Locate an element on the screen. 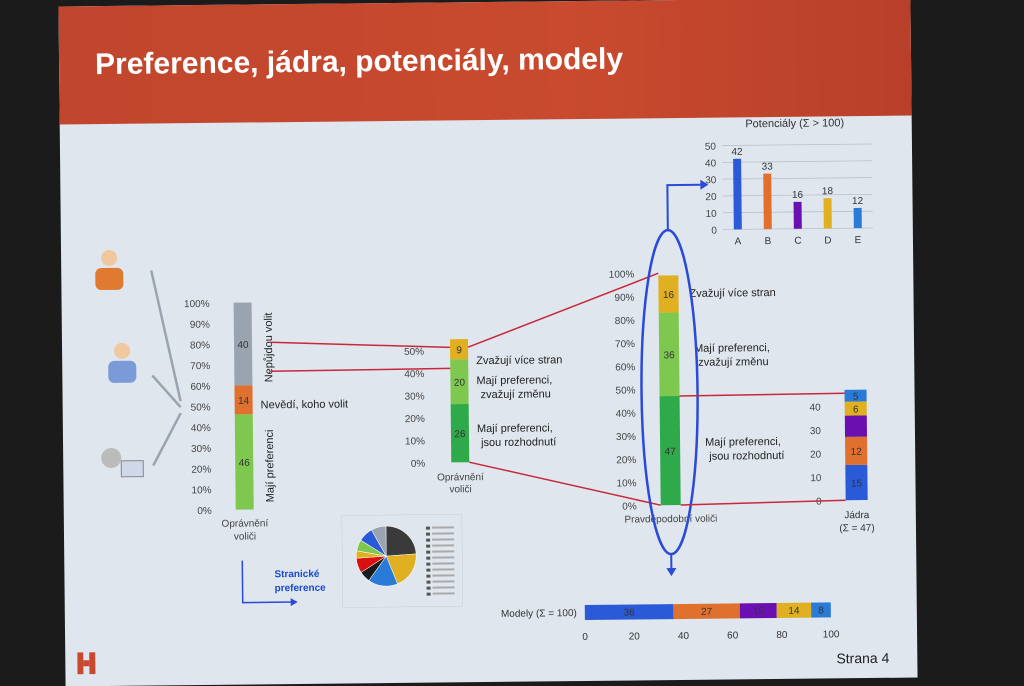 The width and height of the screenshot is (1024, 686). x-axis-label: Pravděpodobní voliči is located at coordinates (670, 520).